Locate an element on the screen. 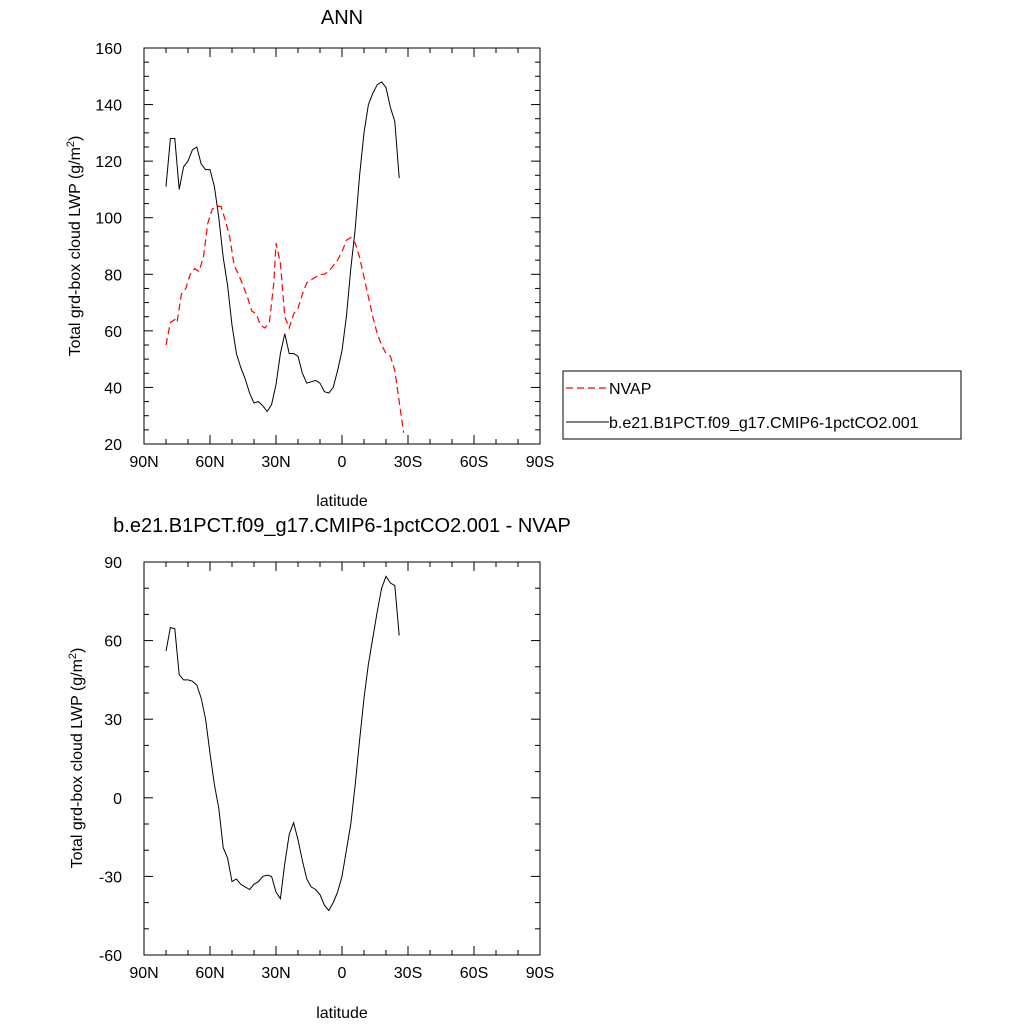 Image resolution: width=1024 pixels, height=1024 pixels. y-tick-label: 30 is located at coordinates (113, 720).